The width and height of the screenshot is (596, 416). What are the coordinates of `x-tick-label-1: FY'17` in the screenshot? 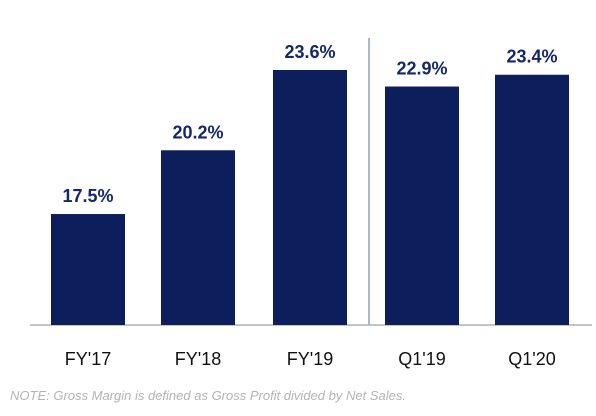 It's located at (88, 359).